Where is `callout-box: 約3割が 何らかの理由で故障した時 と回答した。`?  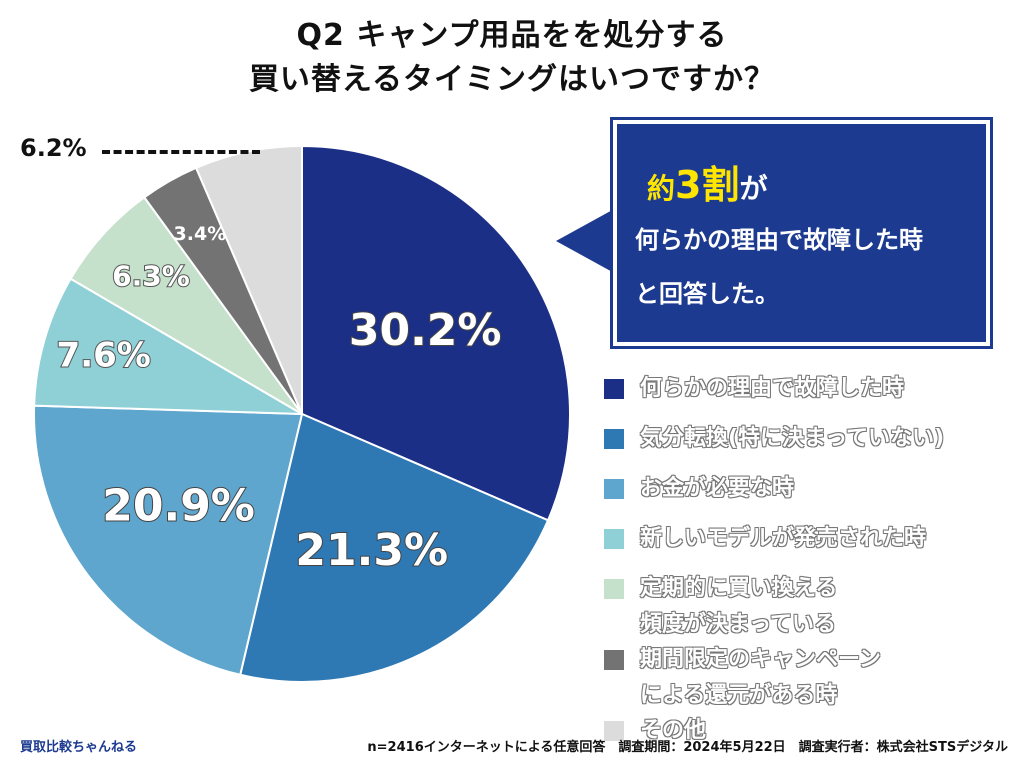 callout-box: 約3割が 何らかの理由で故障した時 と回答した。 is located at coordinates (801, 233).